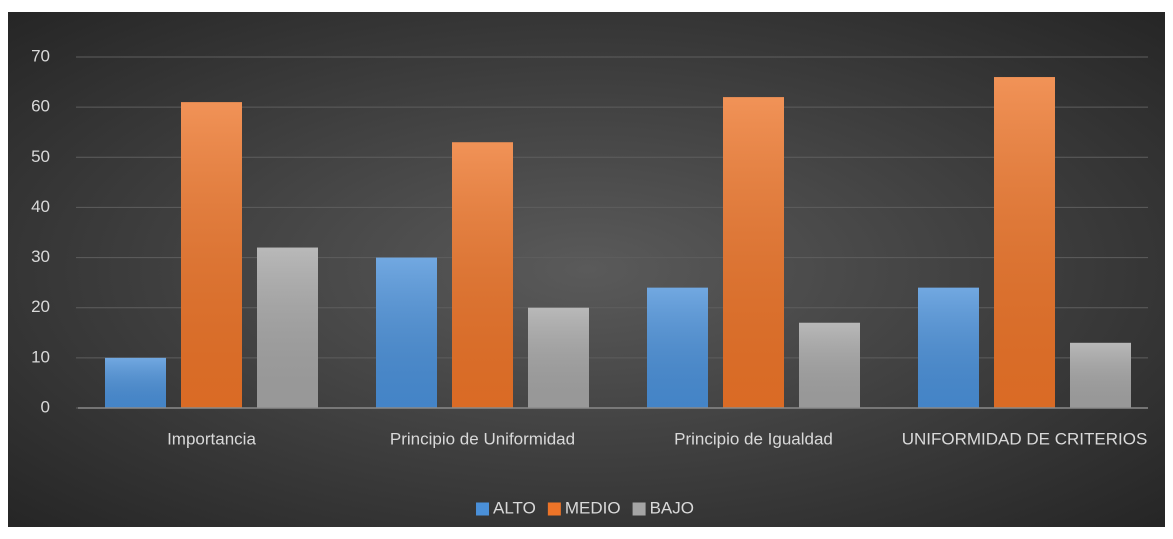 Image resolution: width=1173 pixels, height=539 pixels. Describe the element at coordinates (40, 206) in the screenshot. I see `y-tick-label: 40` at that location.